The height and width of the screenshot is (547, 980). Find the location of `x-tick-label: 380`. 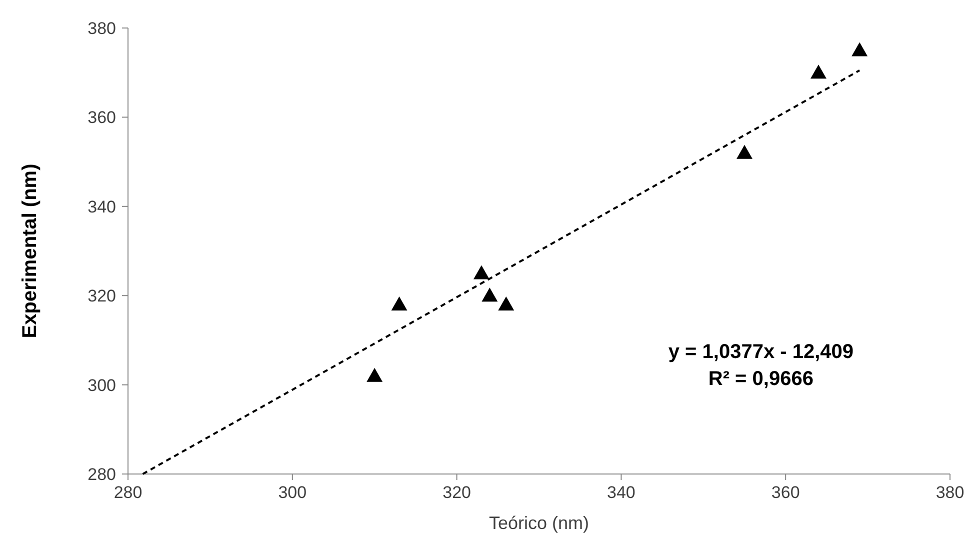

x-tick-label: 380 is located at coordinates (950, 492).